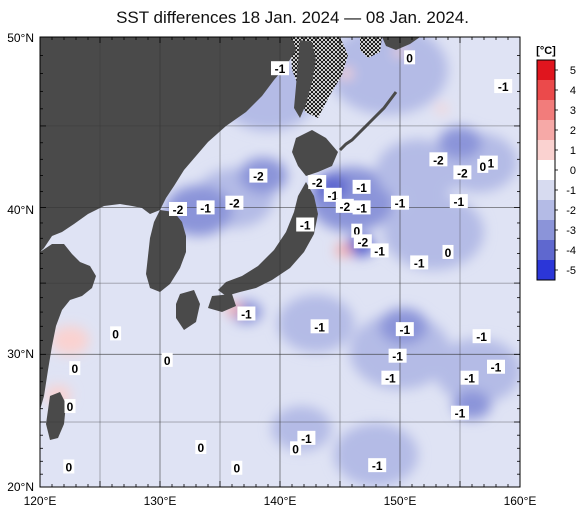  Describe the element at coordinates (546, 170) in the screenshot. I see `colorbar-swatch-zero` at that location.